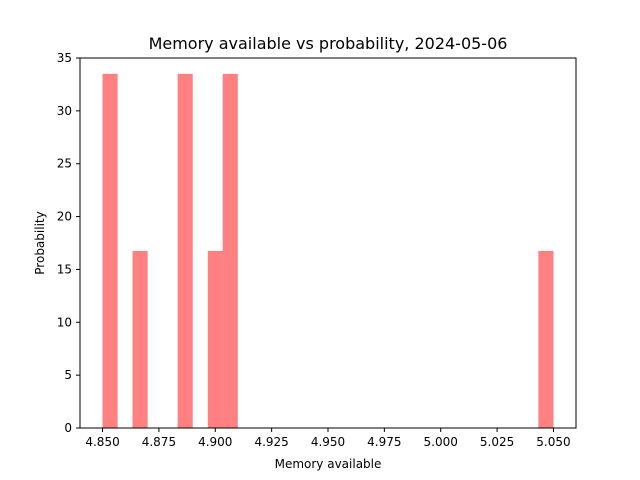 The height and width of the screenshot is (480, 640). Describe the element at coordinates (68, 243) in the screenshot. I see `y-axis-ticks: 0 5 10 15 20 25 30 35` at that location.